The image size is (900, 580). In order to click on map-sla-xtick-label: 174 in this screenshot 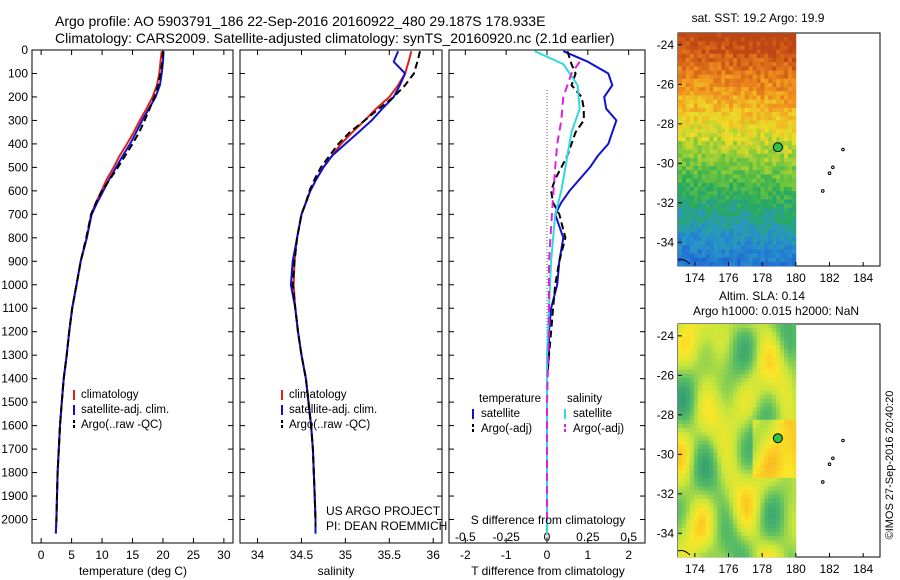, I will do `click(695, 569)`.